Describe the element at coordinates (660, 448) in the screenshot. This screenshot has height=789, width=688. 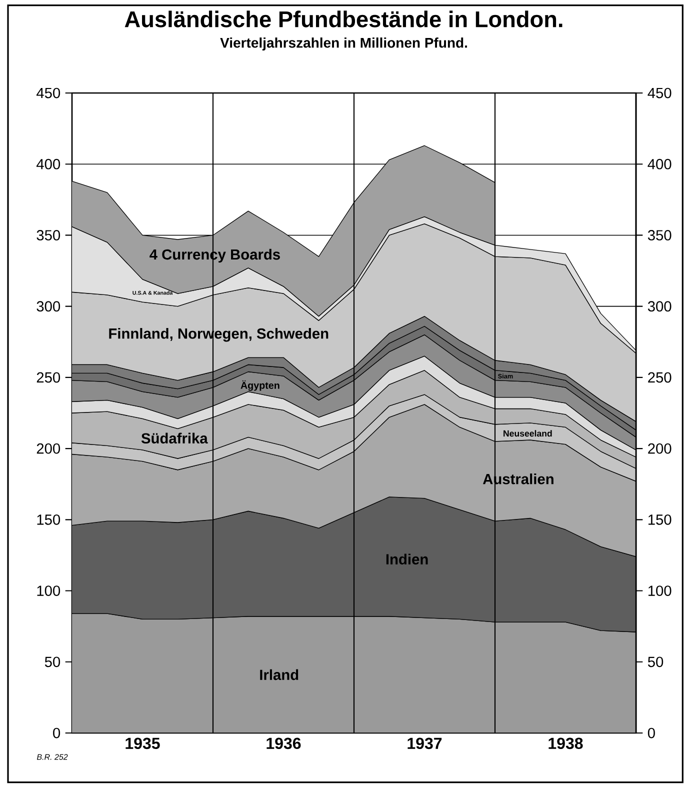
I see `y-tick-label: 200` at that location.